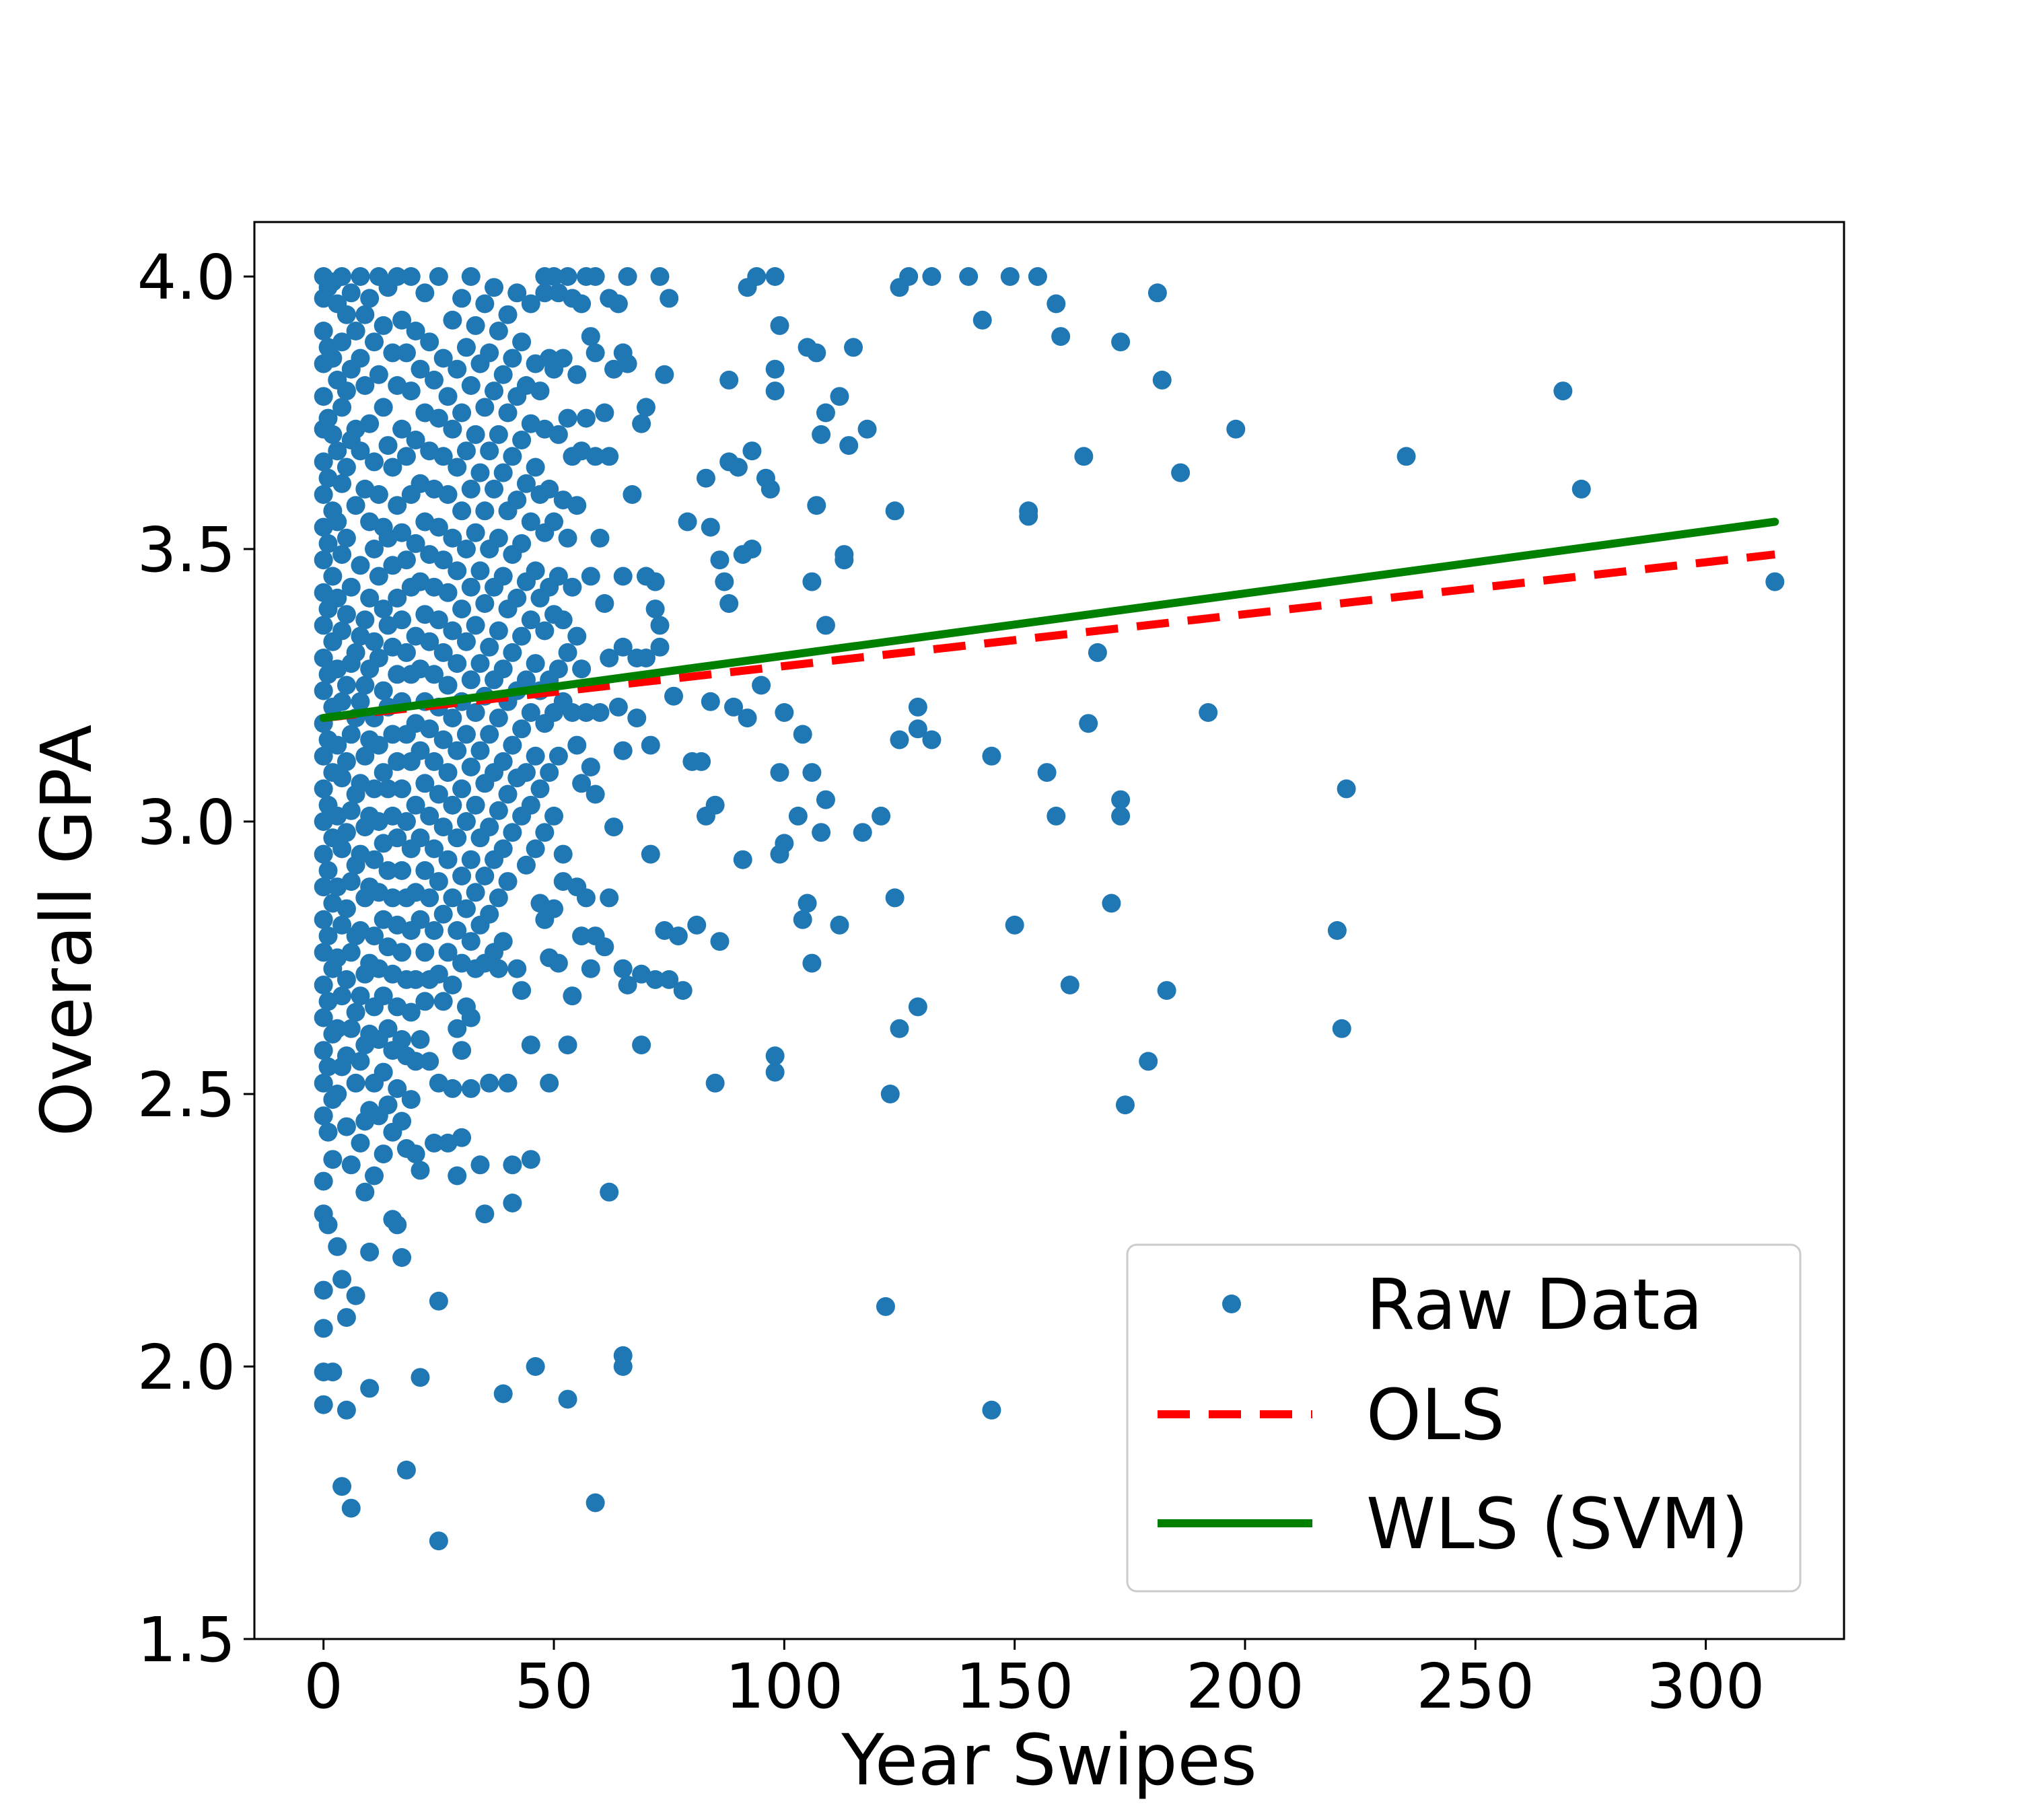 This screenshot has height=1820, width=2019. What do you see at coordinates (186, 1095) in the screenshot?
I see `y-tick-label: 2.5` at bounding box center [186, 1095].